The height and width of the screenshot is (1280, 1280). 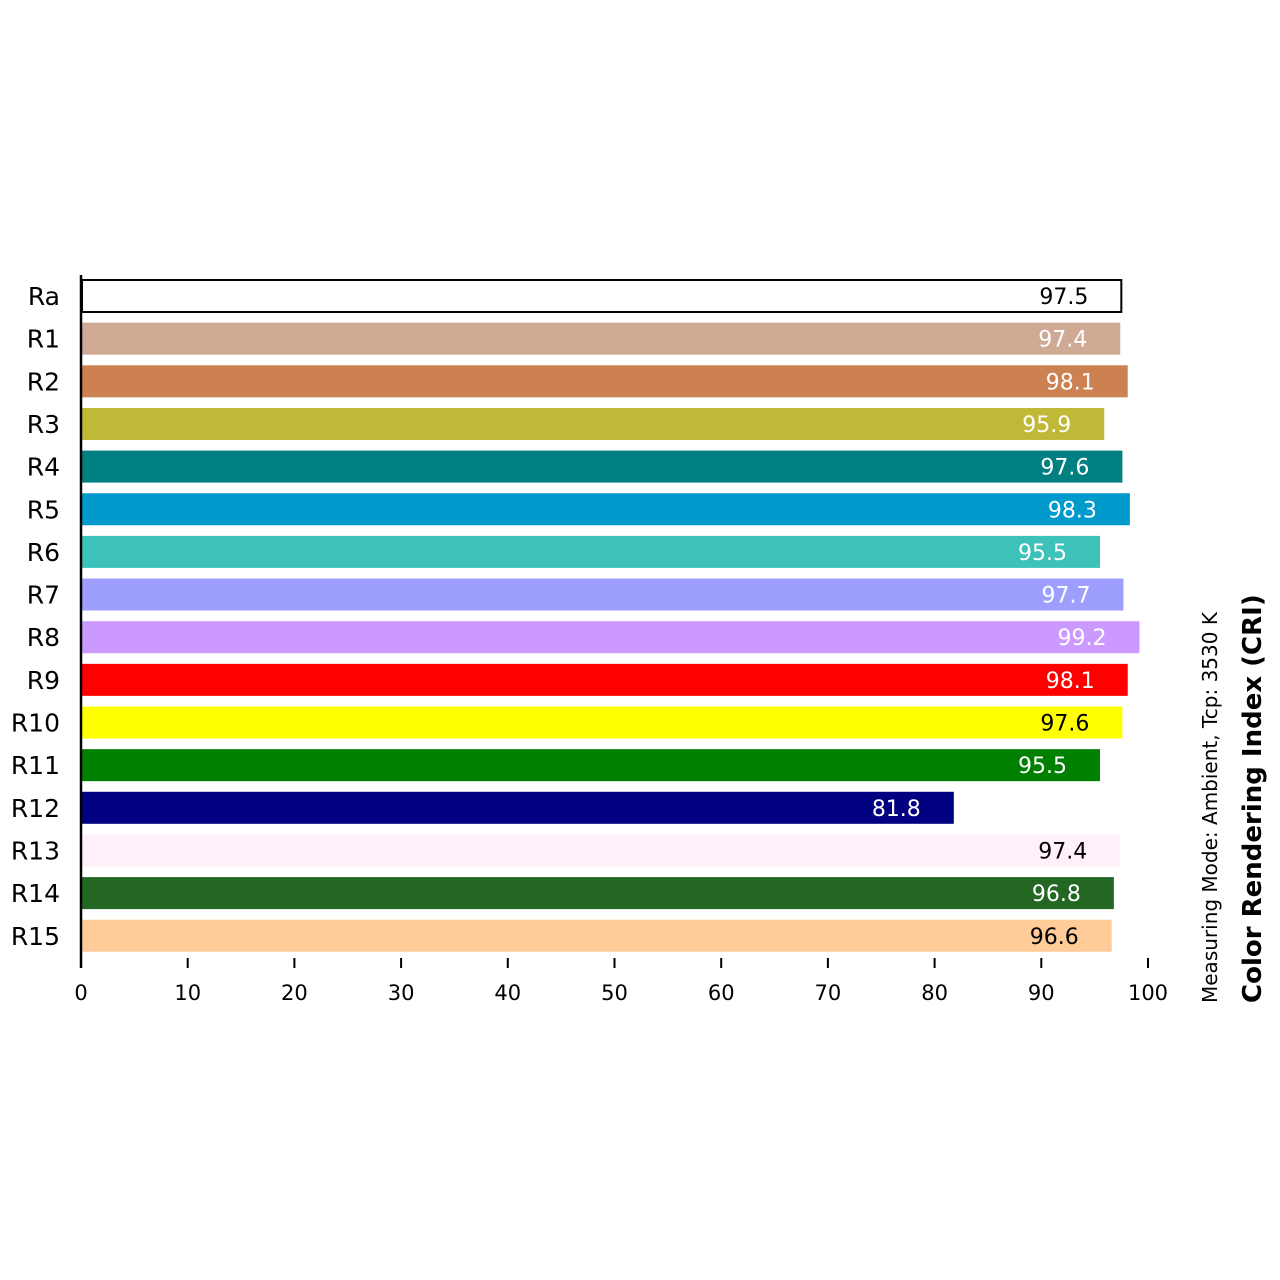 I want to click on category-label-r9: R9, so click(x=43, y=680).